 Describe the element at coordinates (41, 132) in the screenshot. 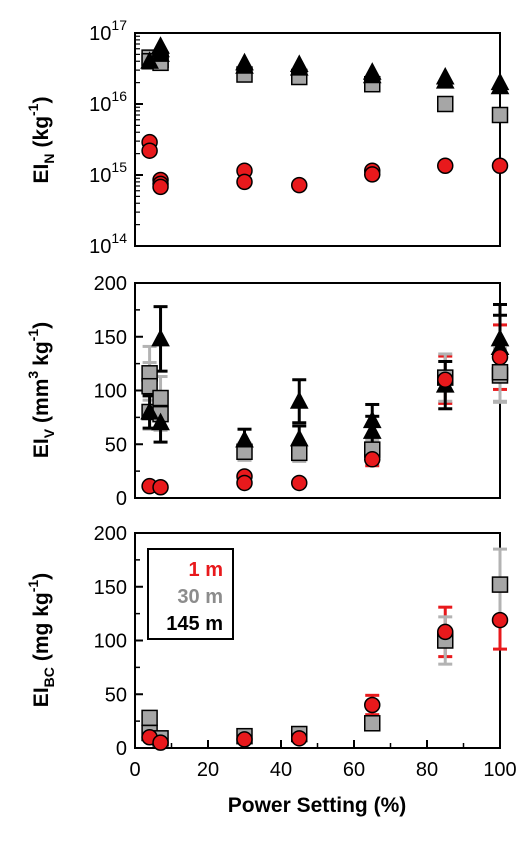

I see `y-title-unit: (kg` at that location.